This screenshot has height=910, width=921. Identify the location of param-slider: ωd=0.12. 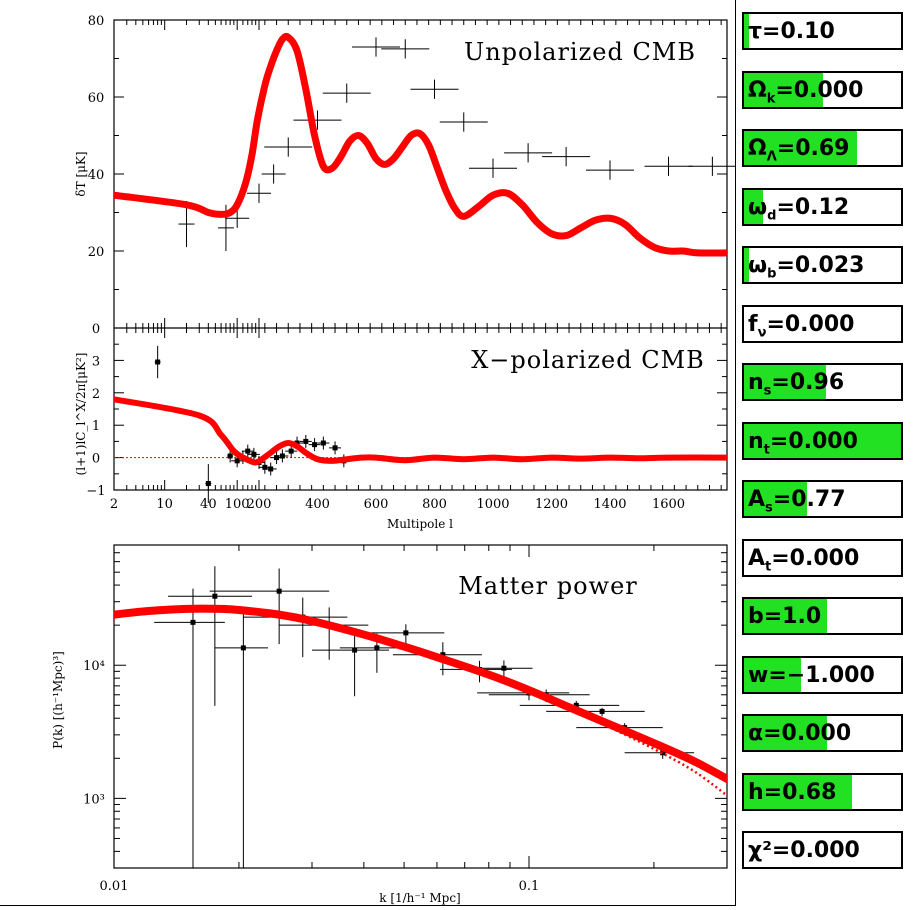
(822, 206).